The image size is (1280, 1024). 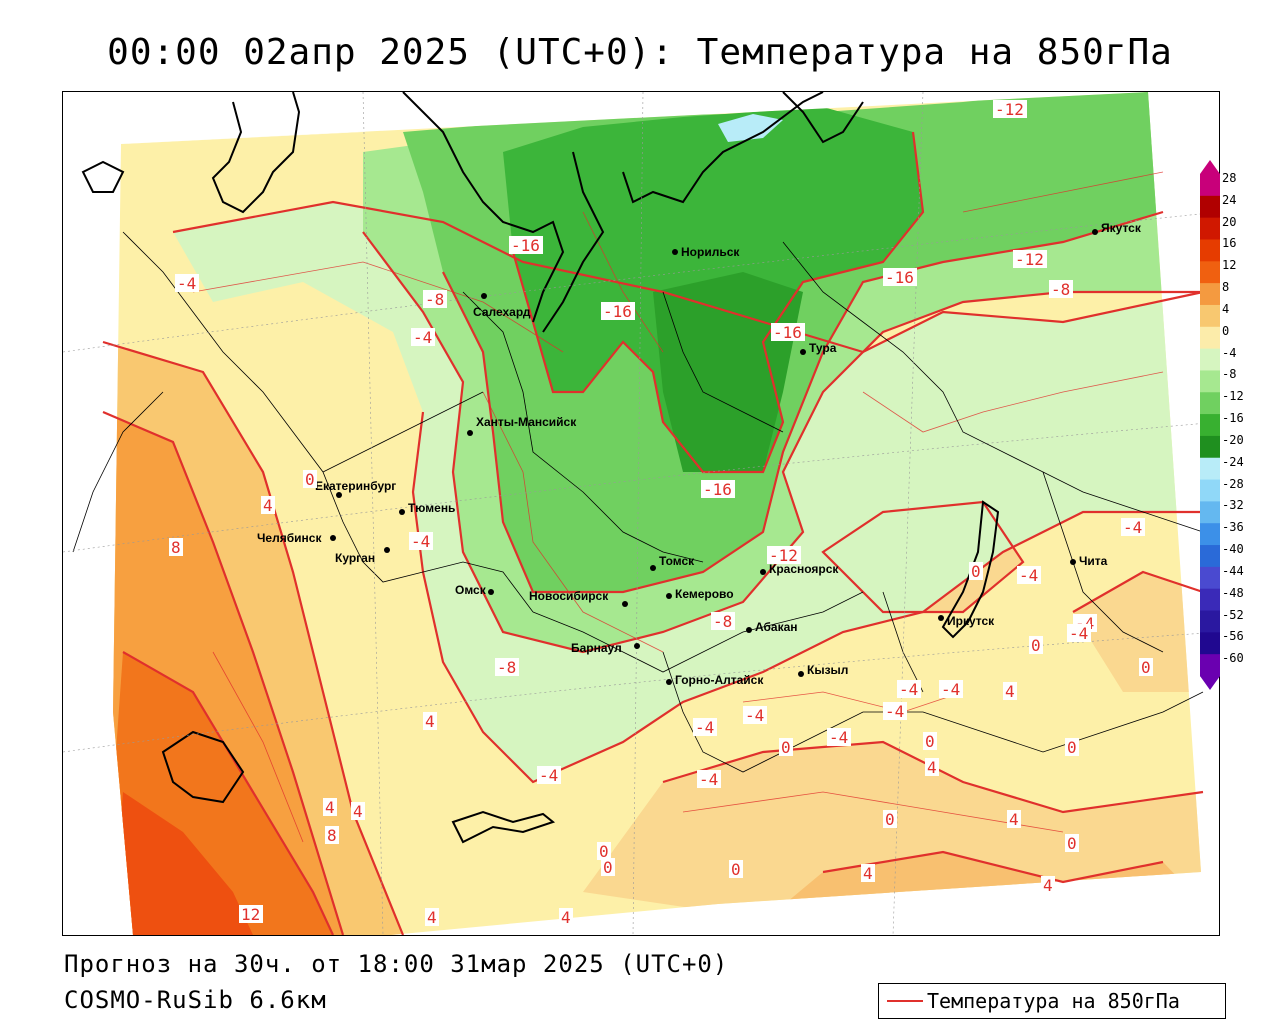 I want to click on colorbar-tick-label: -32, so click(x=1233, y=505).